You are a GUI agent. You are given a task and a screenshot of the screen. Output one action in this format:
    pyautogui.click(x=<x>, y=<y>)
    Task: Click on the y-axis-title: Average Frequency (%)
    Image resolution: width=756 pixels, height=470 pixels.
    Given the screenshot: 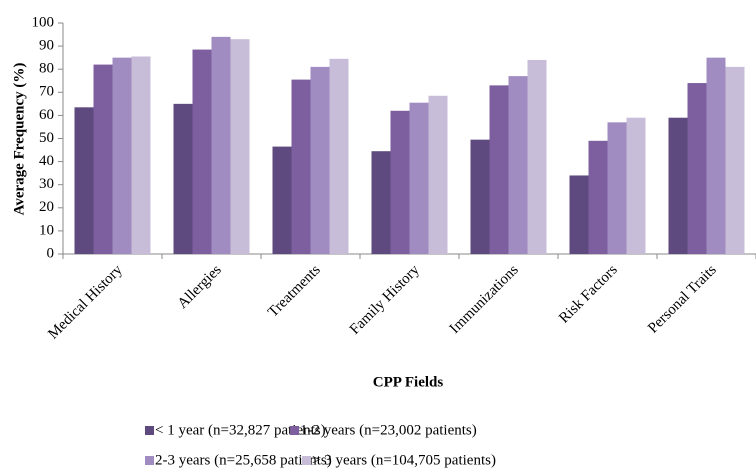 What is the action you would take?
    pyautogui.click(x=19, y=139)
    